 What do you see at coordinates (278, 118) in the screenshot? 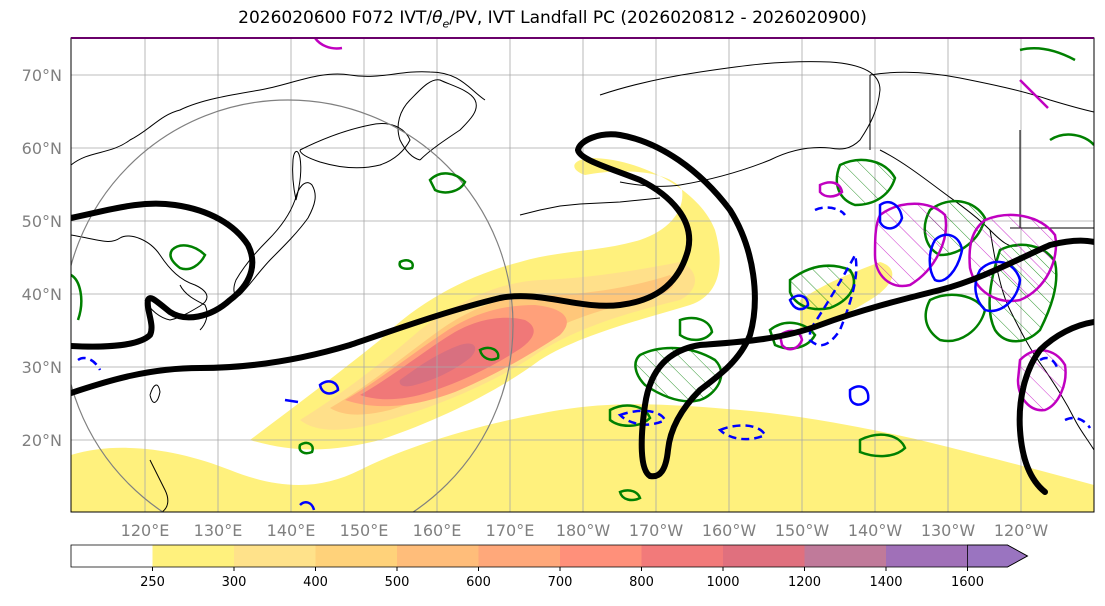
I see `asia-coast` at bounding box center [278, 118].